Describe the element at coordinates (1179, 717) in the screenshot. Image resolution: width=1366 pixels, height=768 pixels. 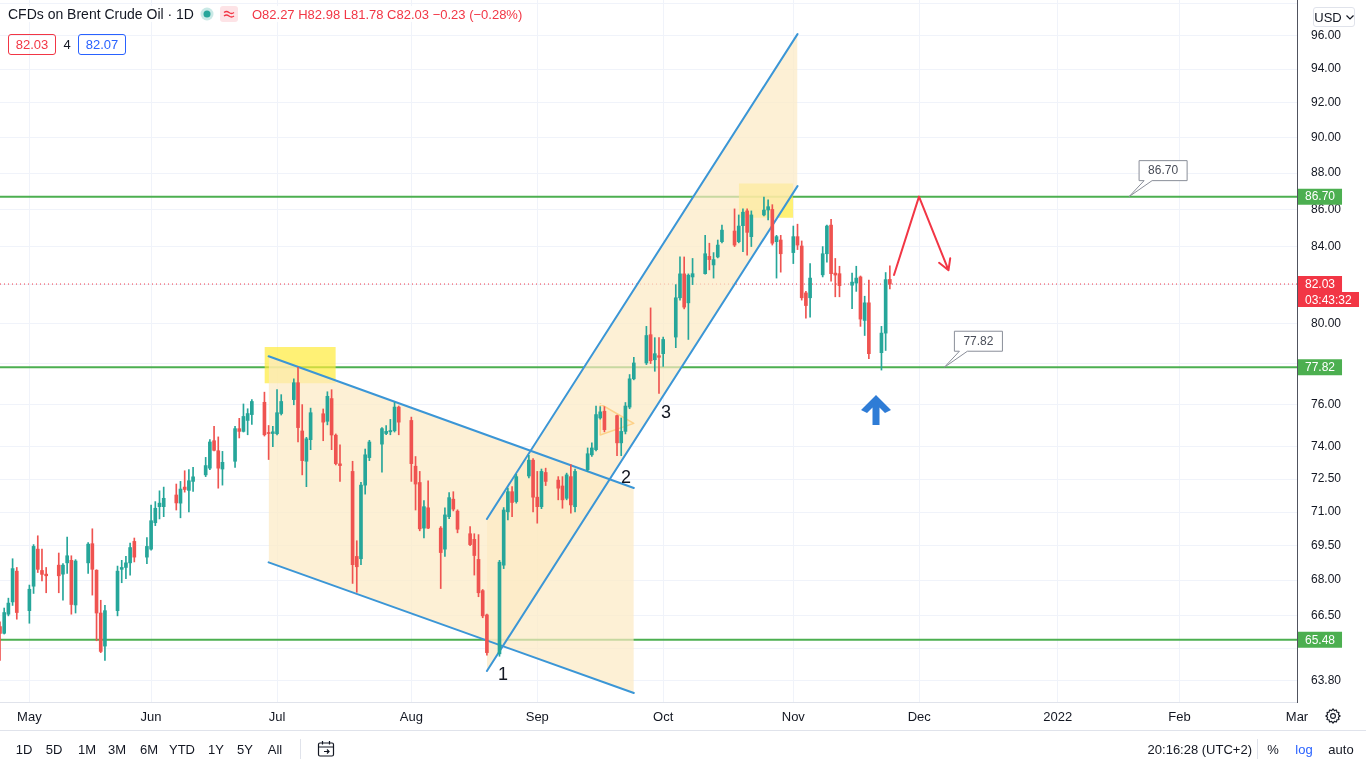
I see `x-tick-label: Feb` at that location.